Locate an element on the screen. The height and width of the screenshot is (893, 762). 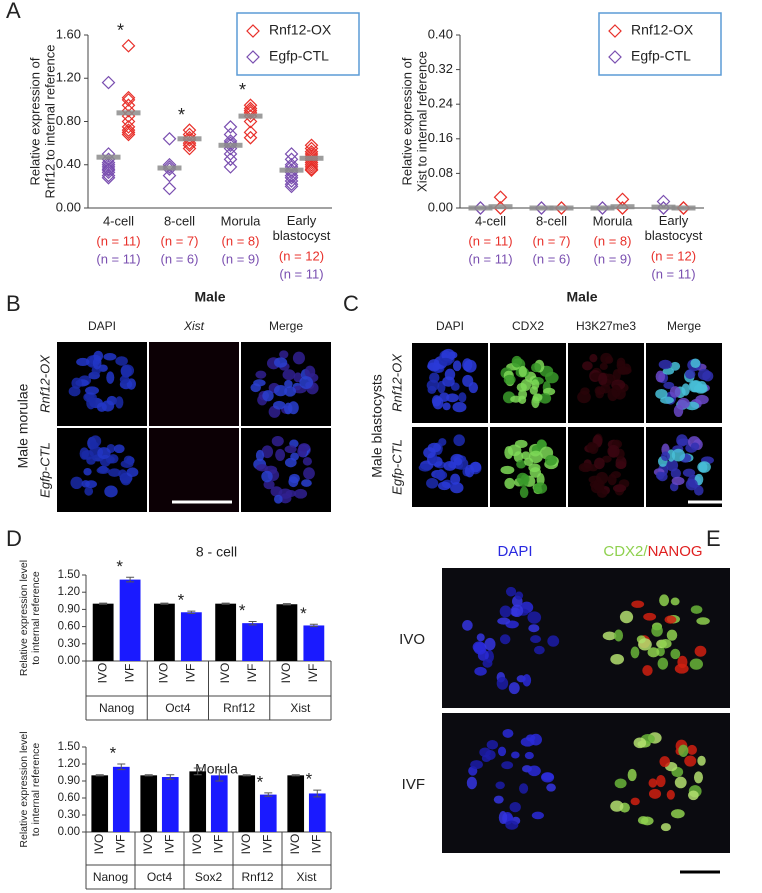
row-label: Egfp-CTL is located at coordinates (396, 467).